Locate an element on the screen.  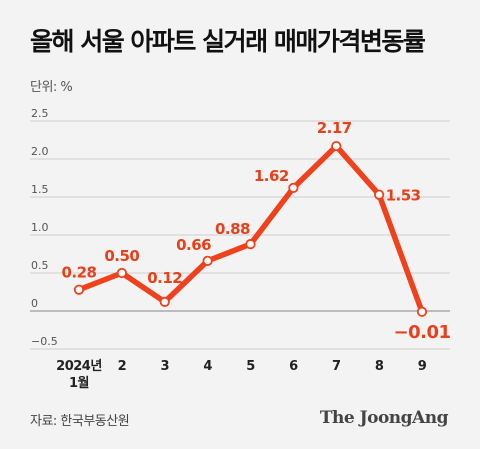
brand-logo: The JoongAng is located at coordinates (384, 418).